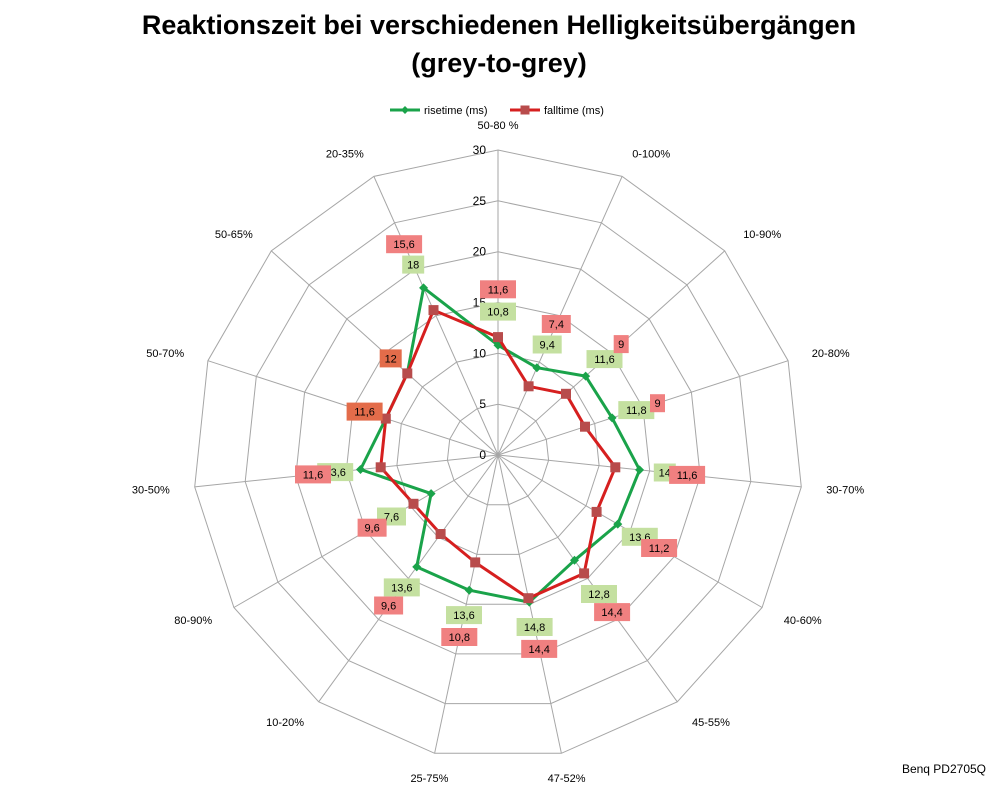  Describe the element at coordinates (456, 111) in the screenshot. I see `legend-label: risetime (ms)` at that location.